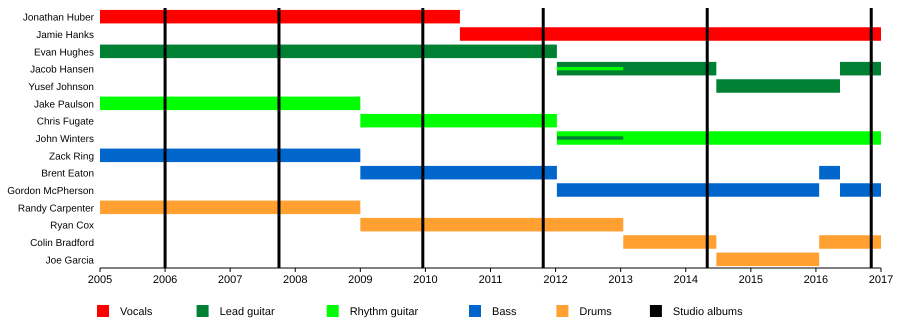 The height and width of the screenshot is (322, 900). What do you see at coordinates (816, 280) in the screenshot?
I see `x-tick-label: 2016` at bounding box center [816, 280].